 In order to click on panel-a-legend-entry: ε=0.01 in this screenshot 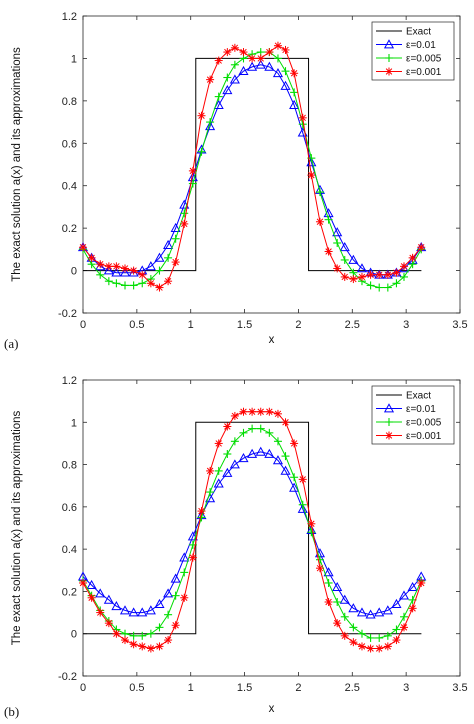, I will do `click(421, 45)`.